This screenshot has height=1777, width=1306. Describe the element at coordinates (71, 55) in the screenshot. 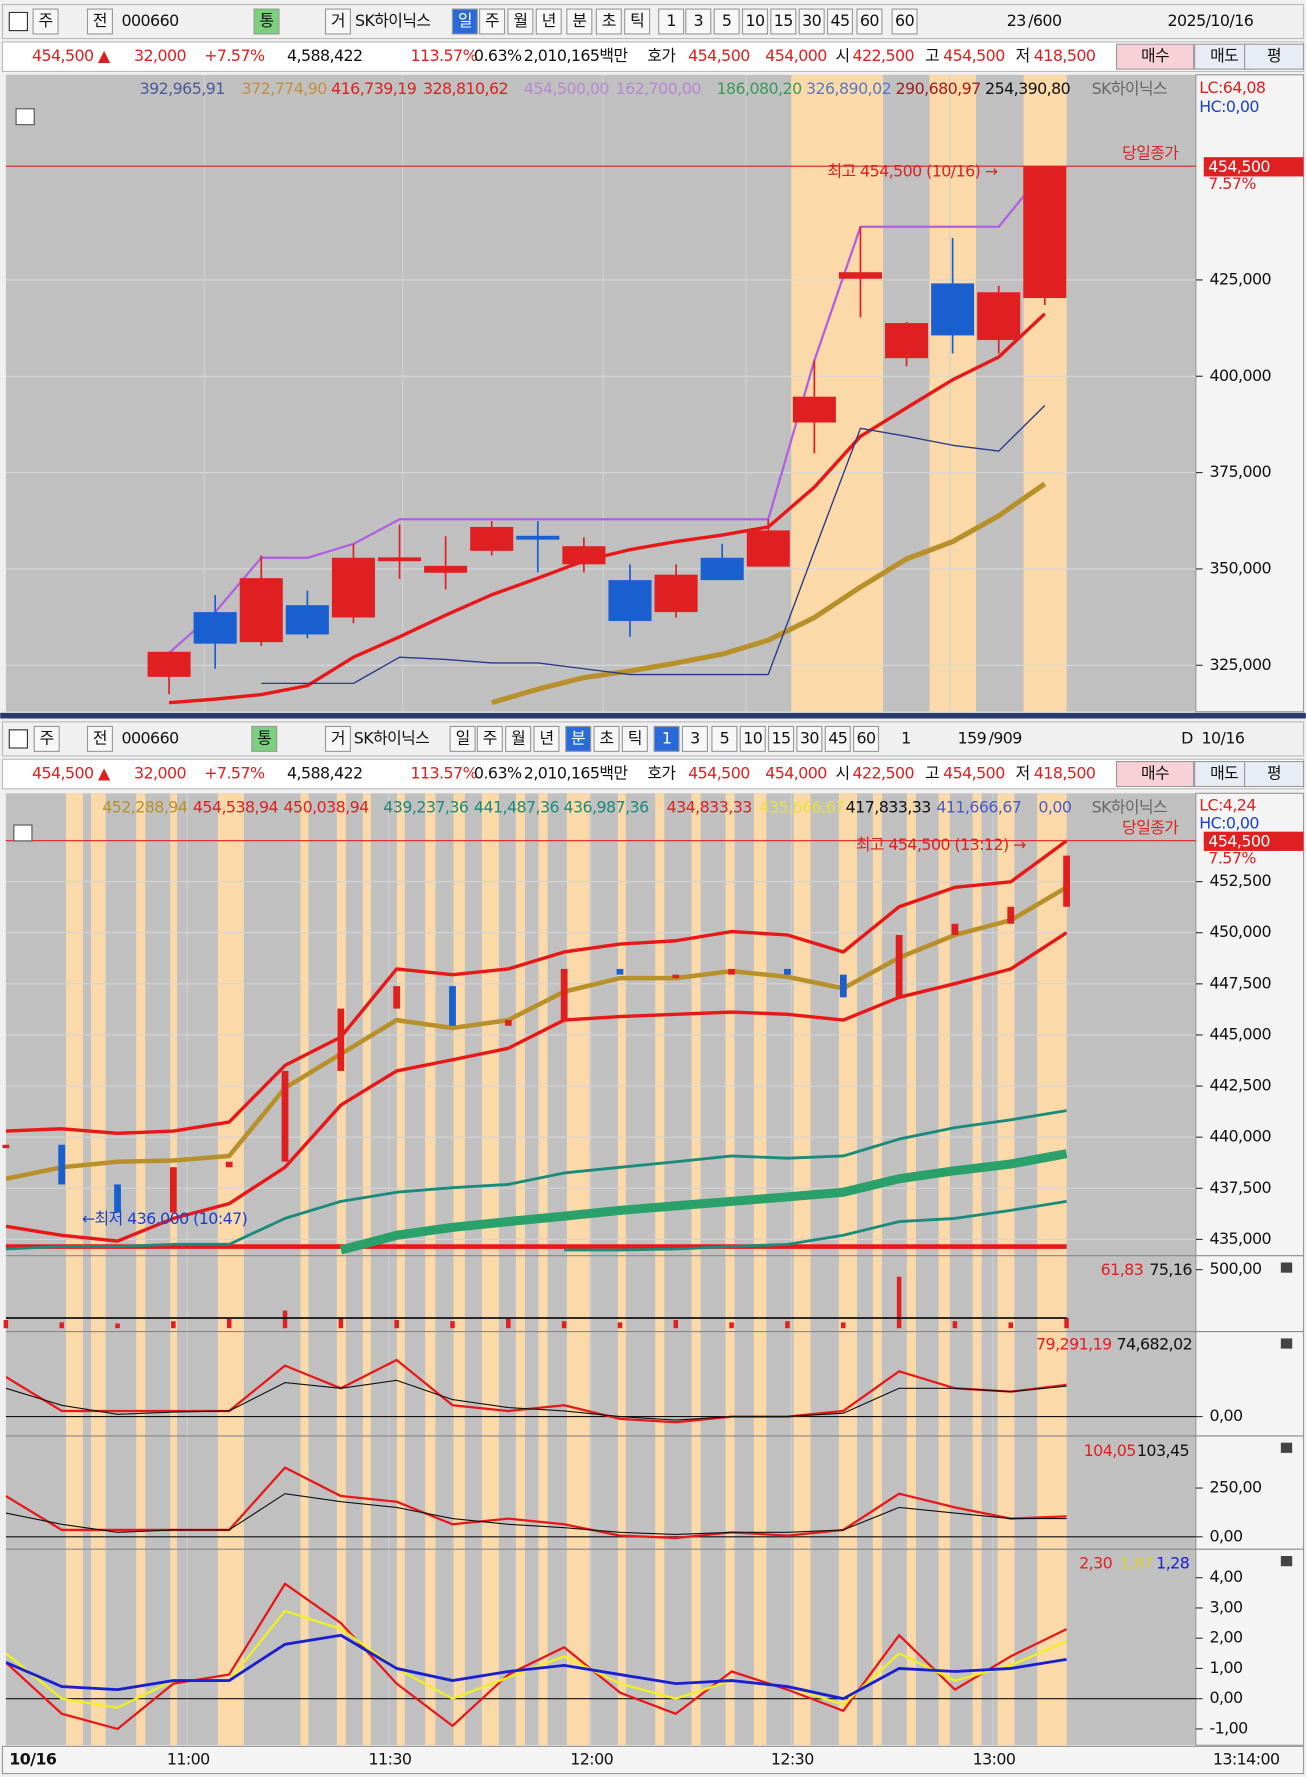

I see `quote-field: 454,500 ▲` at that location.